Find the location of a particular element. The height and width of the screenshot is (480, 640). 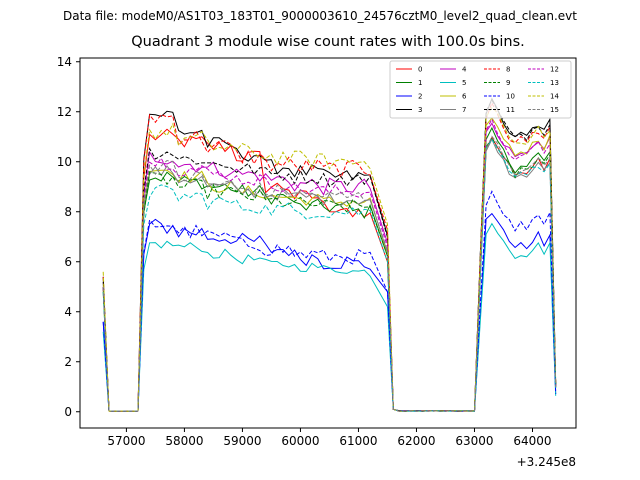

x-tick-label: 61000 is located at coordinates (358, 441).